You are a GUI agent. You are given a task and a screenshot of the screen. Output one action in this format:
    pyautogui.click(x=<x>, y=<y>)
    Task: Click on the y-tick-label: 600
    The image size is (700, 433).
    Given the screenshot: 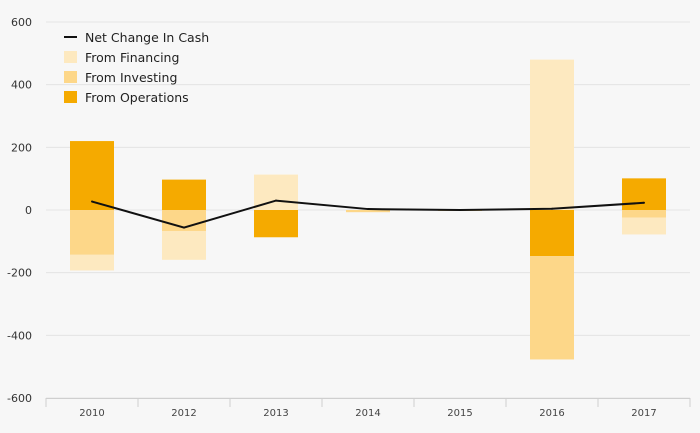 What is the action you would take?
    pyautogui.click(x=21, y=22)
    